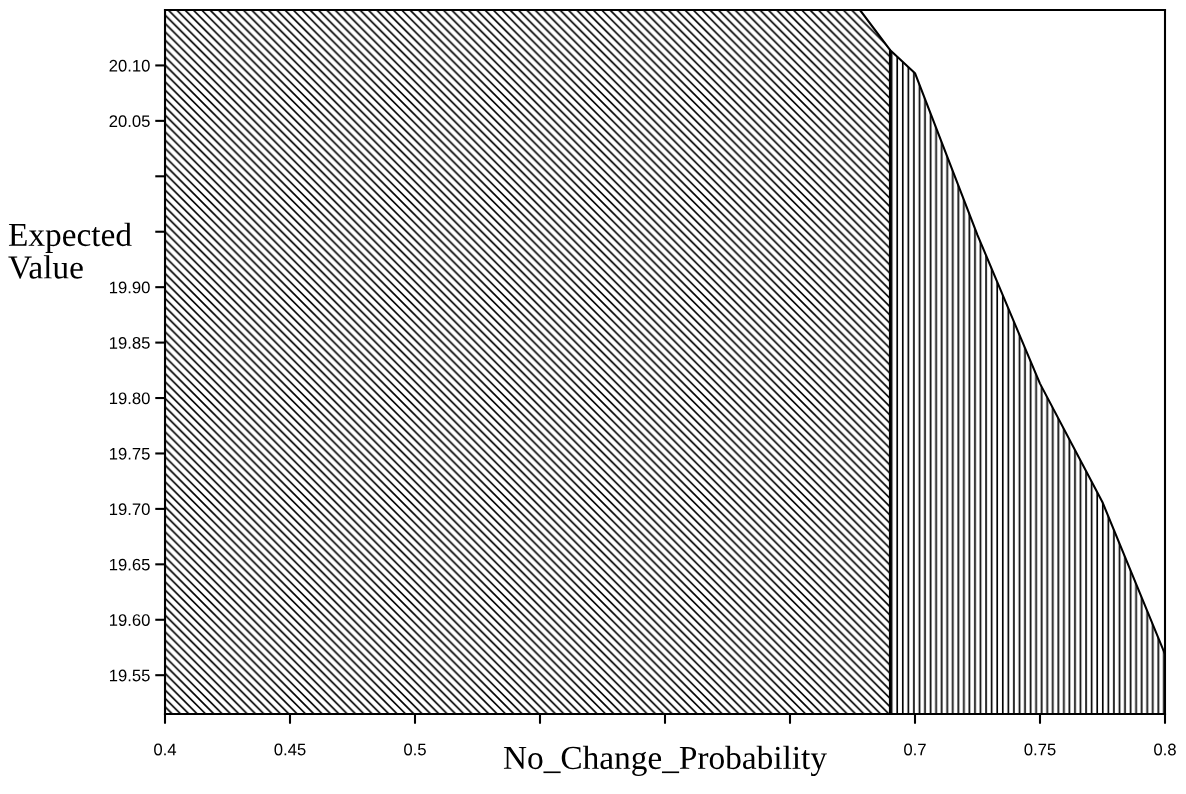 Image resolution: width=1186 pixels, height=794 pixels. I want to click on y-tick-label: 19.70, so click(129, 509).